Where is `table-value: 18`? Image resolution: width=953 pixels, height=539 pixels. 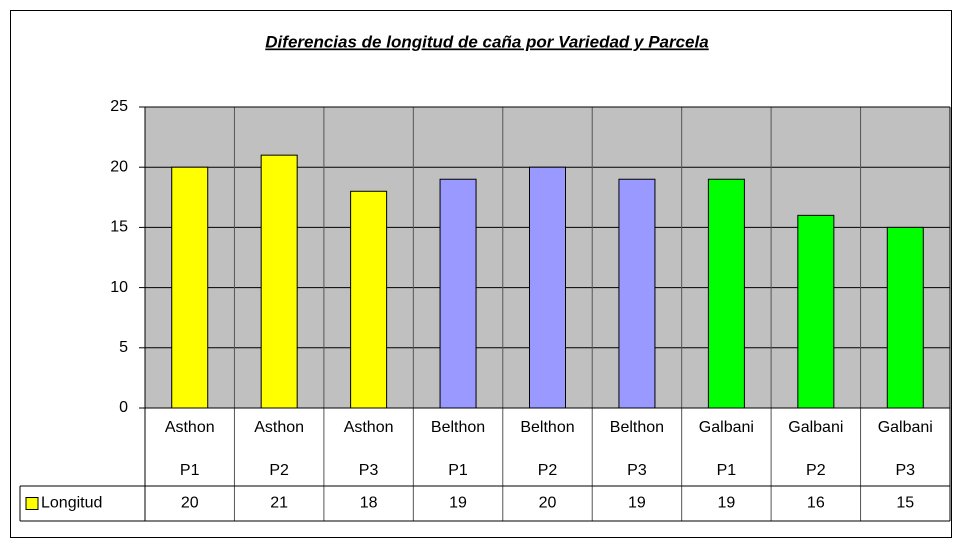 table-value: 18 is located at coordinates (369, 503).